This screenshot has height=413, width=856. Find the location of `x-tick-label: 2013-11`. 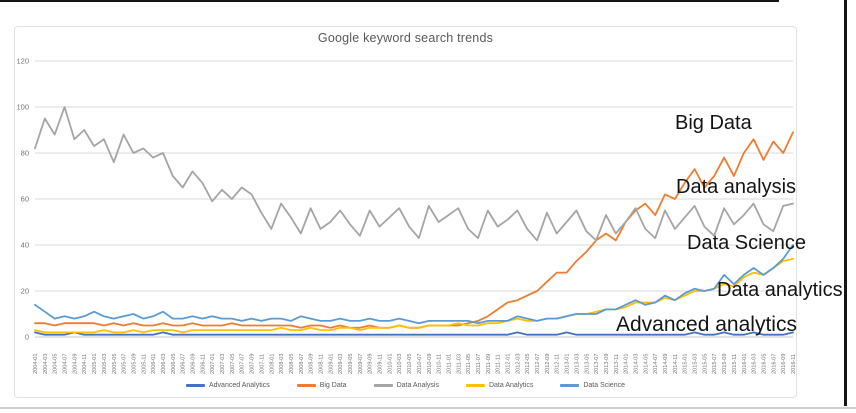

x-tick-label: 2013-11 is located at coordinates (617, 364).